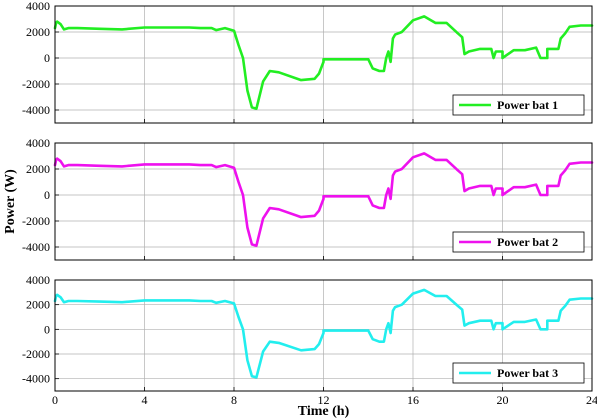 Image resolution: width=597 pixels, height=420 pixels. I want to click on legend-label: Power bat 1, so click(527, 105).